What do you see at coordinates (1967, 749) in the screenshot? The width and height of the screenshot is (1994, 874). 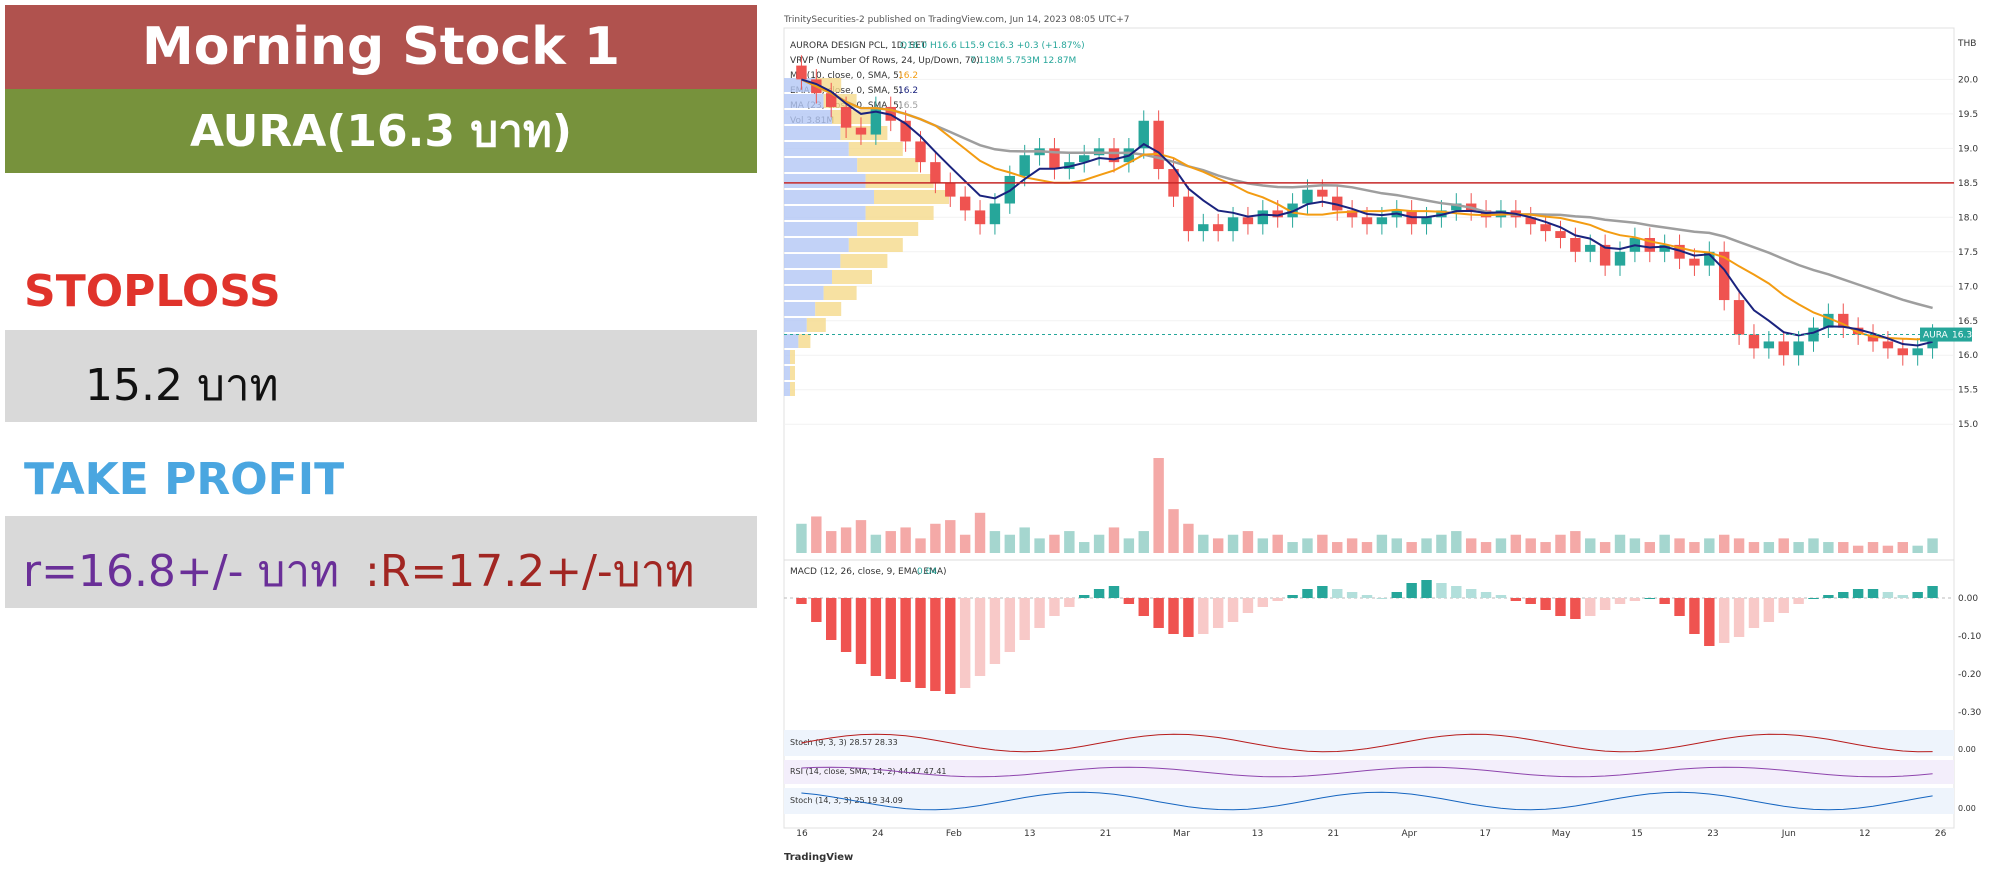 I see `stoch1-axis: 0.00` at bounding box center [1967, 749].